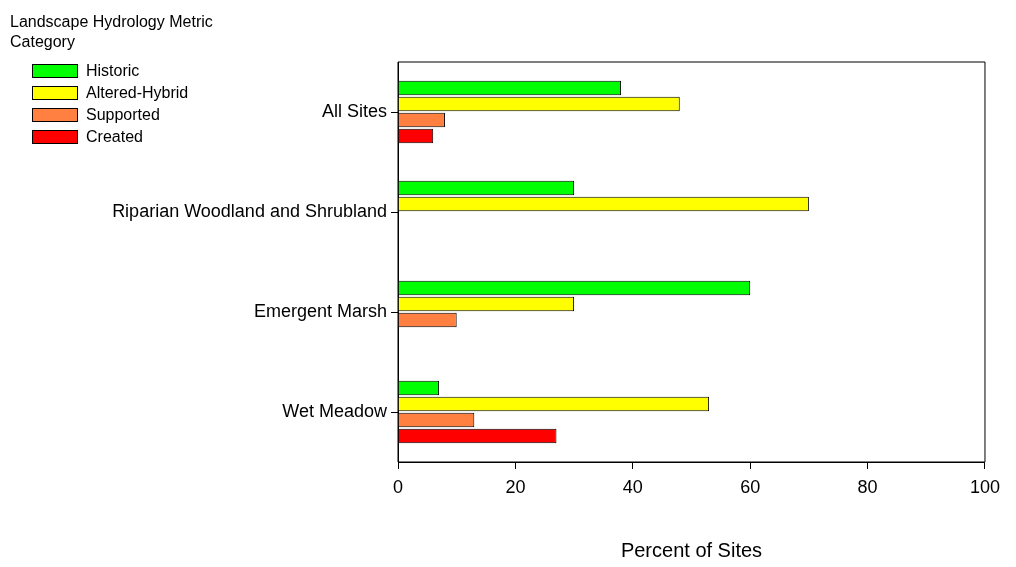  What do you see at coordinates (123, 115) in the screenshot?
I see `legend-label: Supported` at bounding box center [123, 115].